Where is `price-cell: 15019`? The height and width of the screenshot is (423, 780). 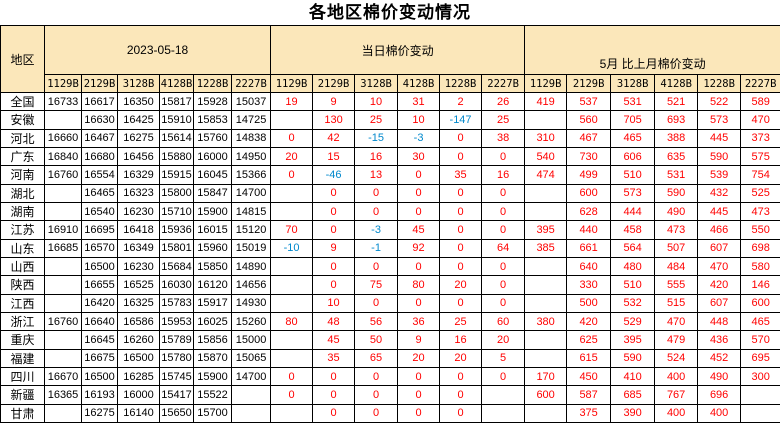
price-cell: 15019 is located at coordinates (251, 248).